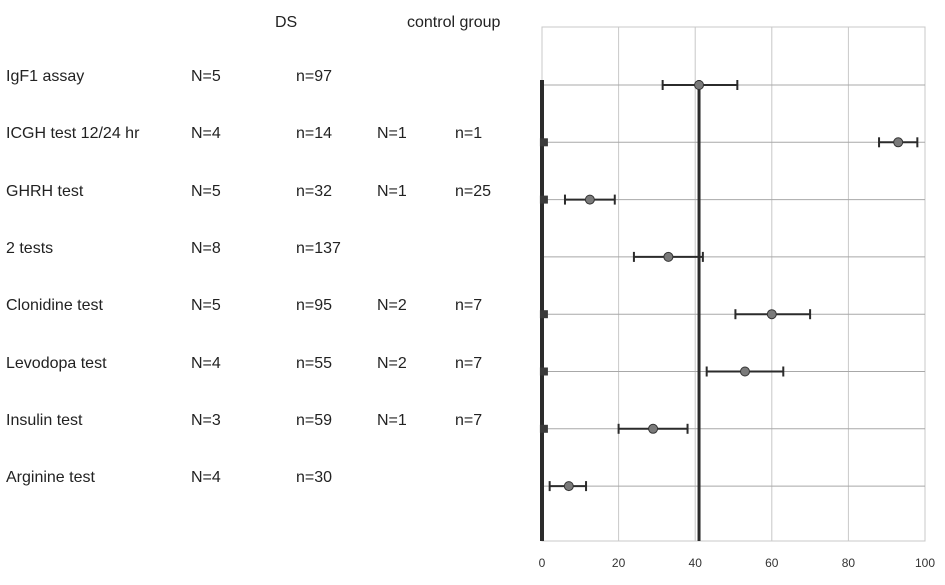 The width and height of the screenshot is (945, 585). What do you see at coordinates (772, 563) in the screenshot?
I see `x-tick-label: 60` at bounding box center [772, 563].